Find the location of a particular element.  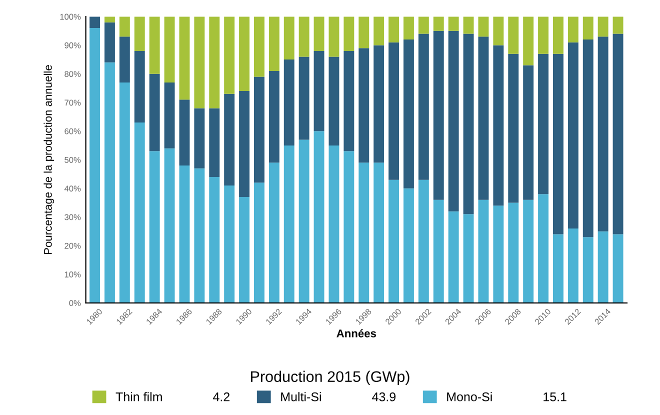

y-tick-label: 80% is located at coordinates (72, 74).